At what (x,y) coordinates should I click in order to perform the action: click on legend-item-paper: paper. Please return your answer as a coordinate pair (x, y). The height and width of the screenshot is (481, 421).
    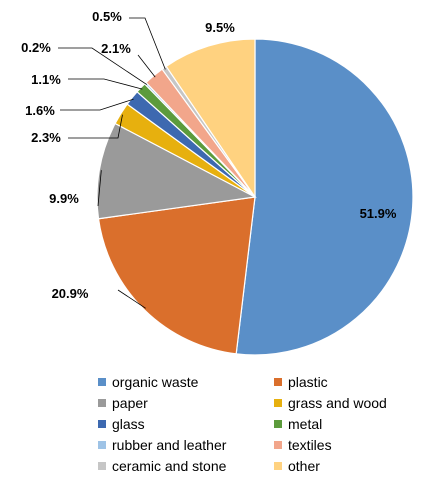
    Looking at the image, I should click on (186, 402).